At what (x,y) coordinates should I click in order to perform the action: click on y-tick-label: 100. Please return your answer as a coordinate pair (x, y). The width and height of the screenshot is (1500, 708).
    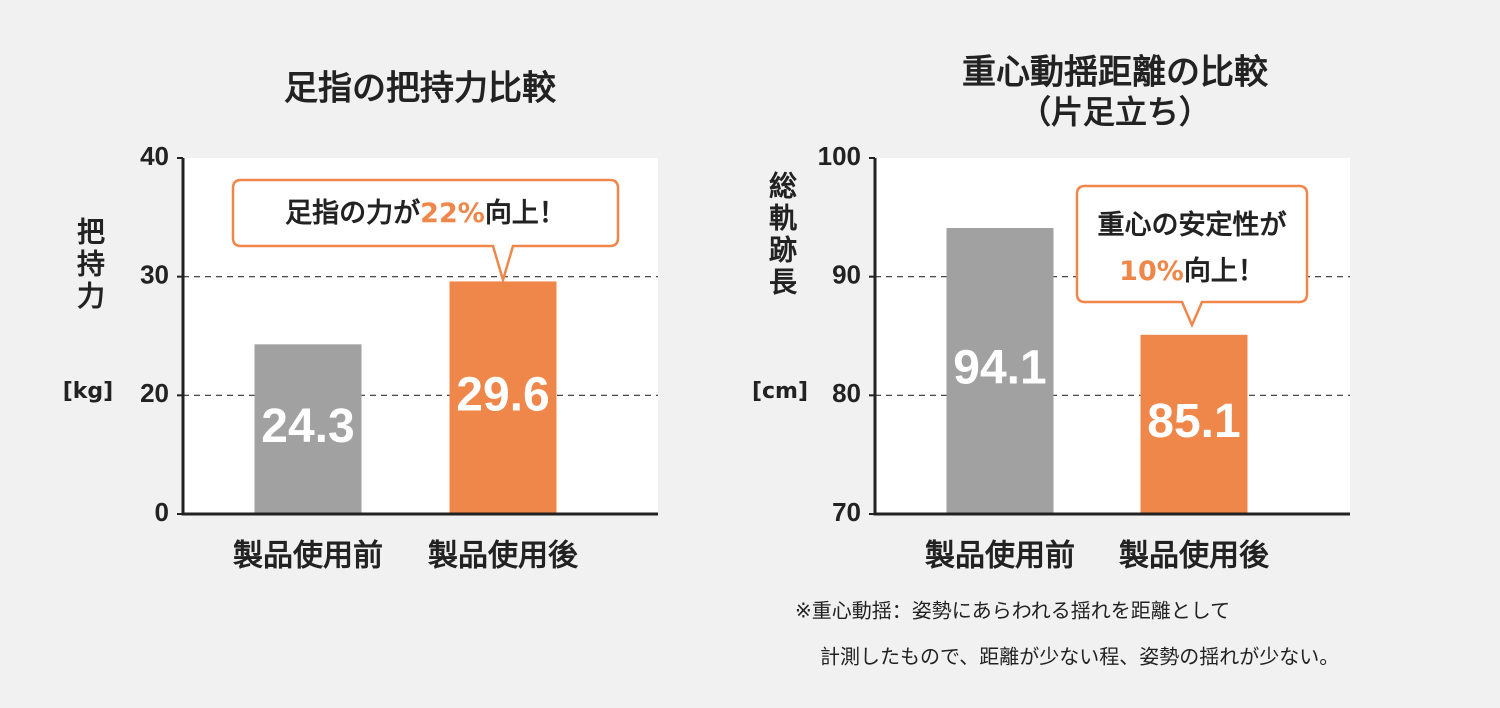
    Looking at the image, I should click on (839, 156).